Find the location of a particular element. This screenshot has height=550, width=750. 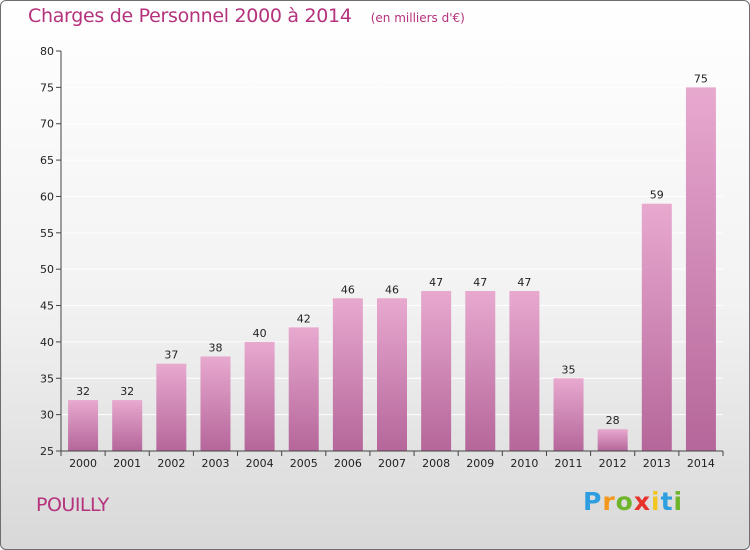

x-tick-label-2007: 2007 is located at coordinates (392, 463).